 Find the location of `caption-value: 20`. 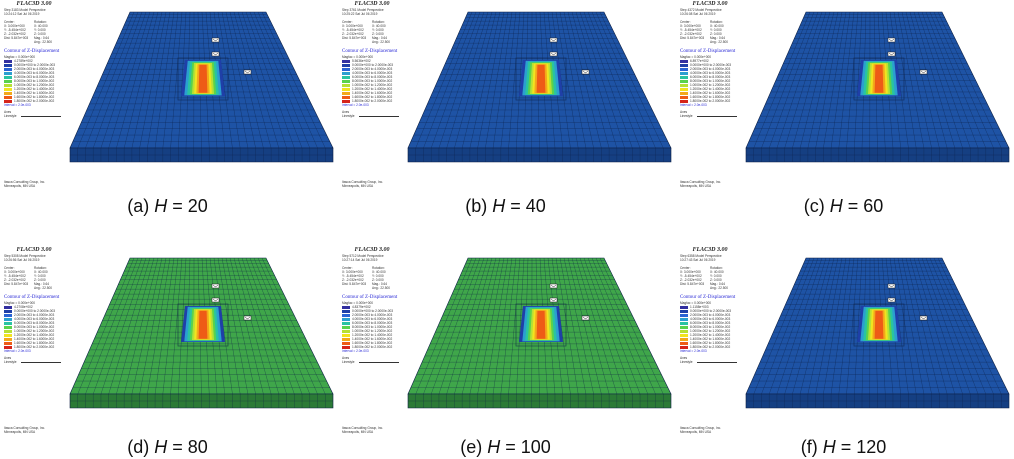

caption-value: 20 is located at coordinates (197, 206).